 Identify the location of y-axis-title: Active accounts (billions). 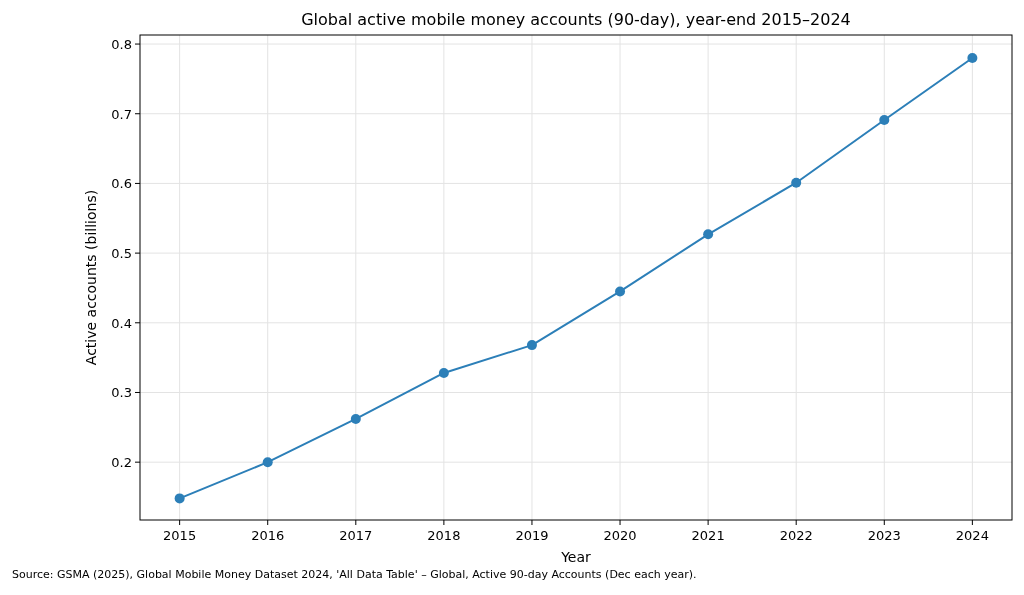
(91, 277).